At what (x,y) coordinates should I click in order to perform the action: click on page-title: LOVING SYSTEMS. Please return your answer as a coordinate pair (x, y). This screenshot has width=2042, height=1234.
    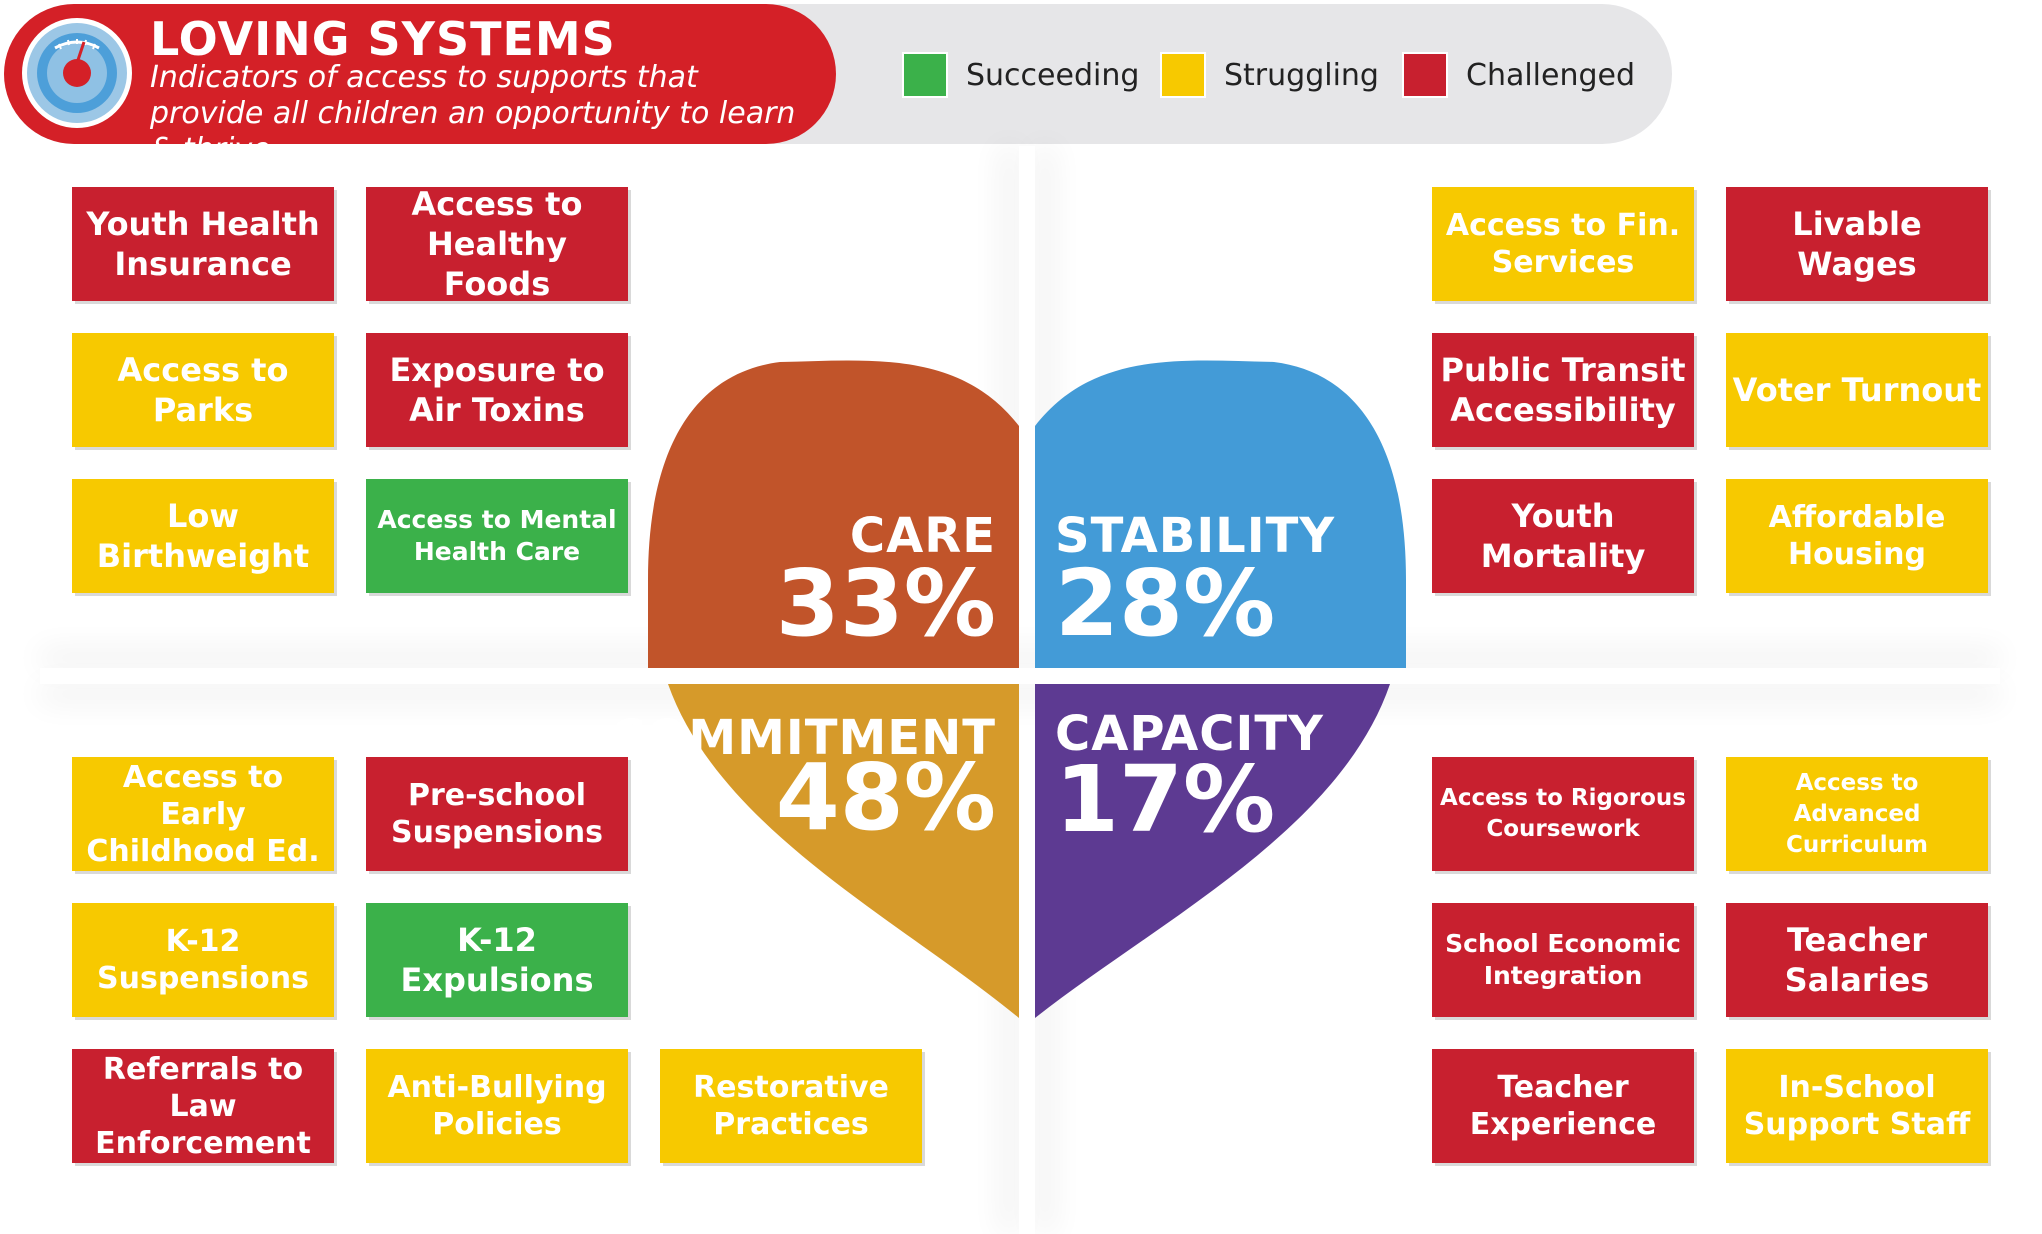
    Looking at the image, I should click on (383, 39).